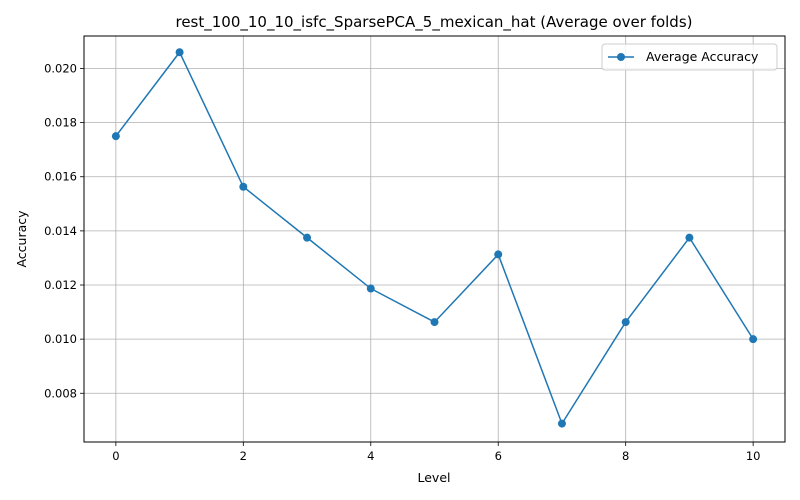 This screenshot has width=800, height=500. What do you see at coordinates (498, 456) in the screenshot?
I see `x-tick-label: 6` at bounding box center [498, 456].